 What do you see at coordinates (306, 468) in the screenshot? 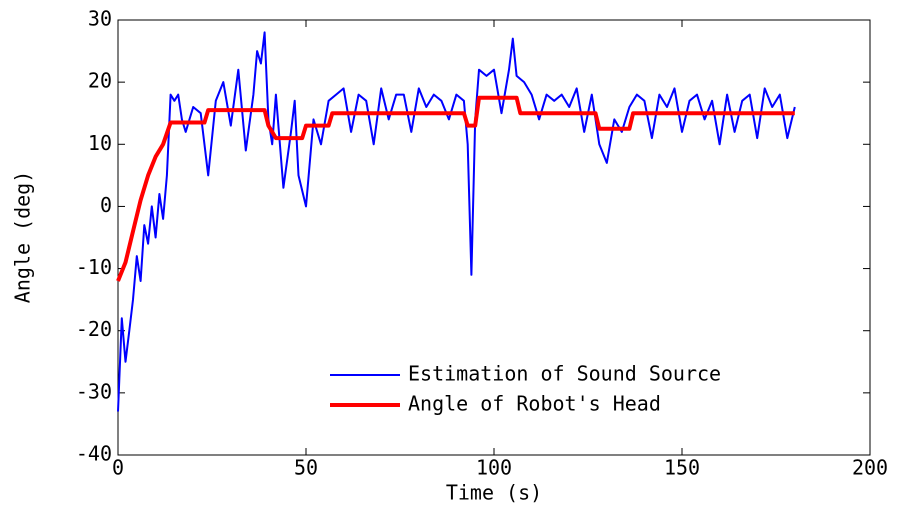
I see `x-tick-label: 50` at bounding box center [306, 468].